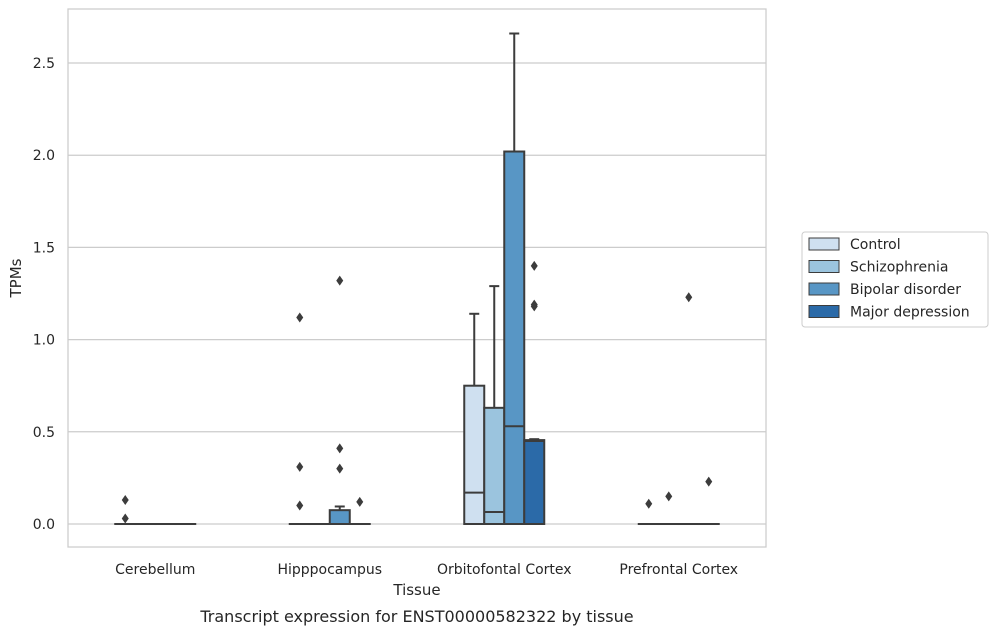 The height and width of the screenshot is (634, 997). Describe the element at coordinates (329, 570) in the screenshot. I see `x-tick-label: Hipppocampus` at that location.